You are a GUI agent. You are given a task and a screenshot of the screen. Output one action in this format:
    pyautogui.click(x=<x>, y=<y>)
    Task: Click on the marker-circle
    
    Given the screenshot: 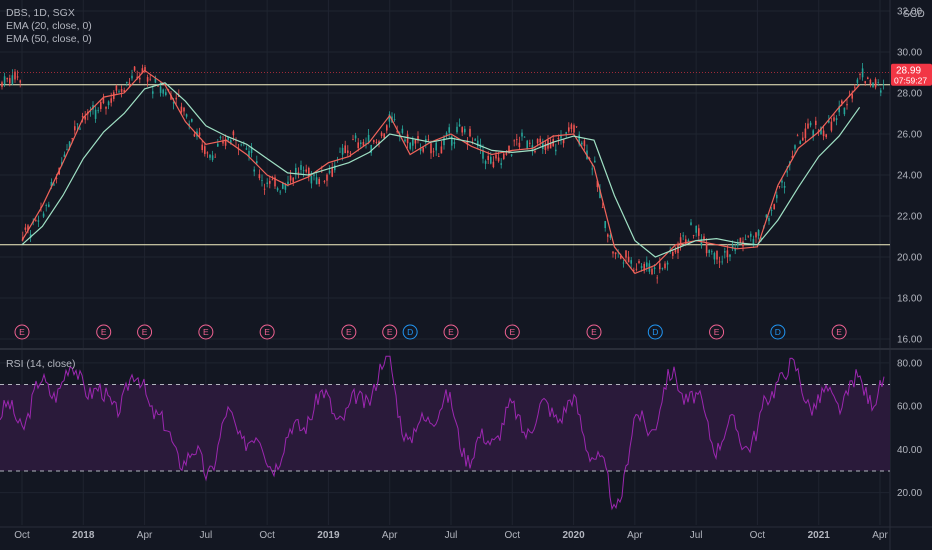 What is the action you would take?
    pyautogui.click(x=390, y=332)
    